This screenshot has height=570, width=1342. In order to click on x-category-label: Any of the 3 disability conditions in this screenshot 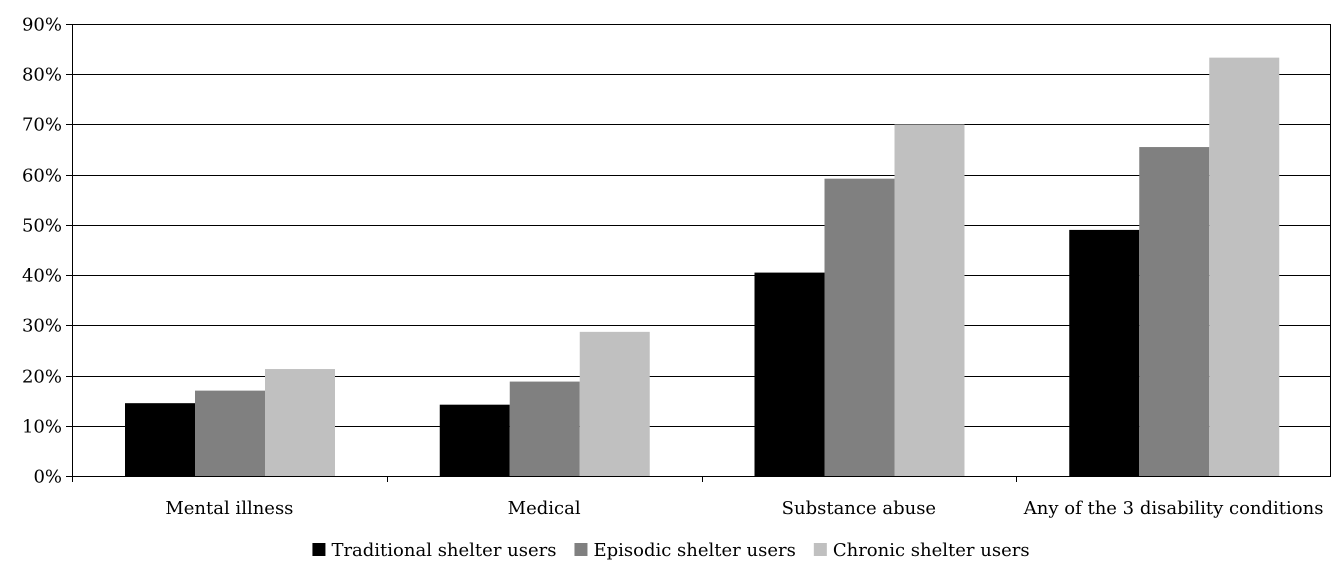, I will do `click(1173, 508)`.